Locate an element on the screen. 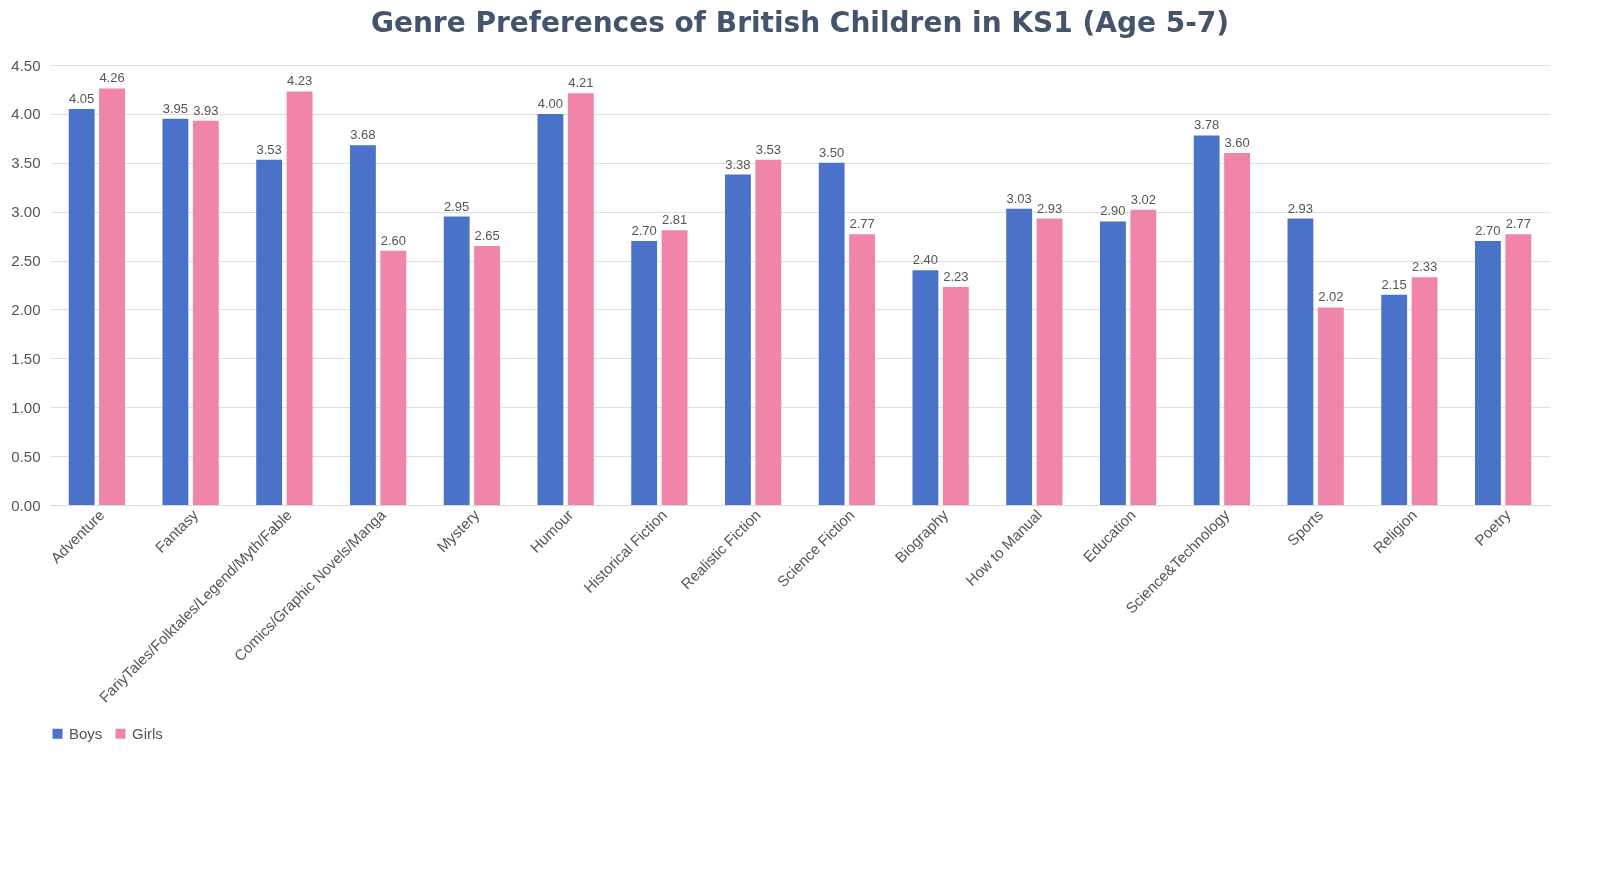 This screenshot has width=1620, height=890. data-label: 2.81 is located at coordinates (674, 220).